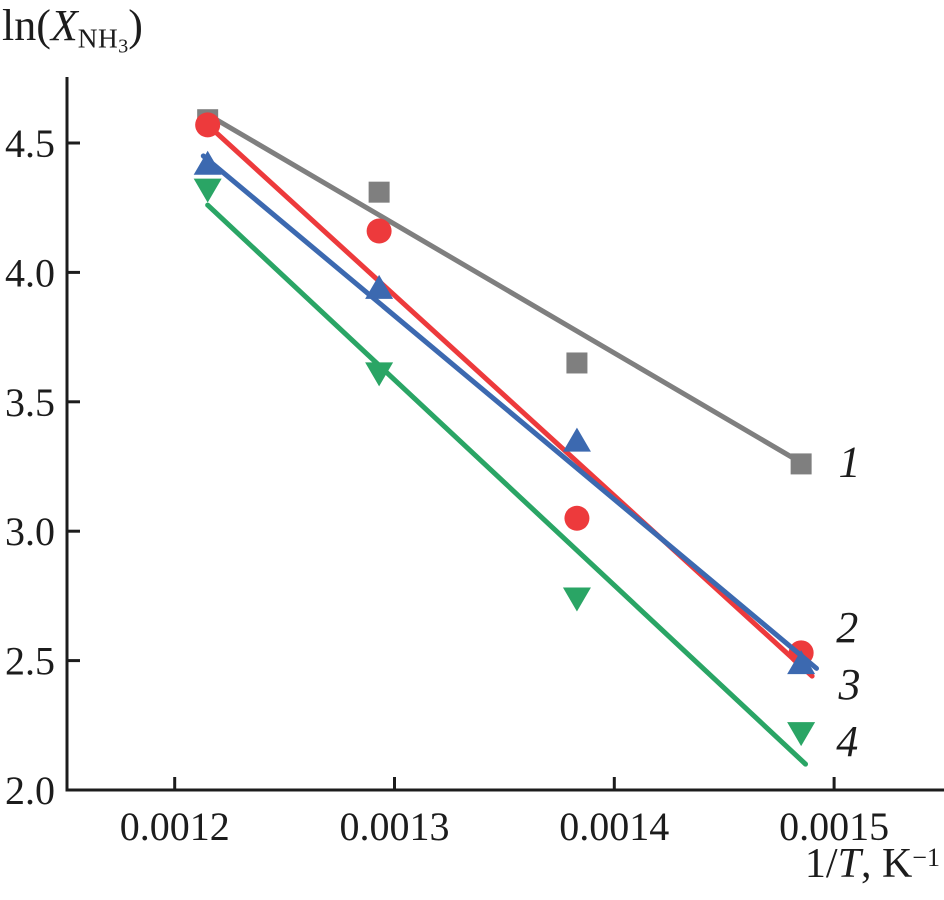 The height and width of the screenshot is (900, 944). I want to click on y-tick-label: 4.5, so click(30, 143).